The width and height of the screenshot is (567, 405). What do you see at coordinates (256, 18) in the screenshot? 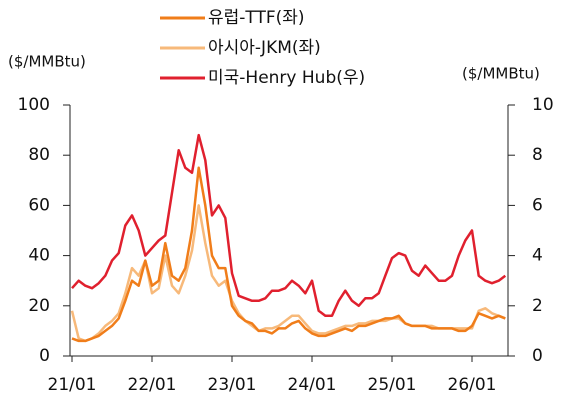
I see `legend-label: 유럽-TTF(좌)` at bounding box center [256, 18].